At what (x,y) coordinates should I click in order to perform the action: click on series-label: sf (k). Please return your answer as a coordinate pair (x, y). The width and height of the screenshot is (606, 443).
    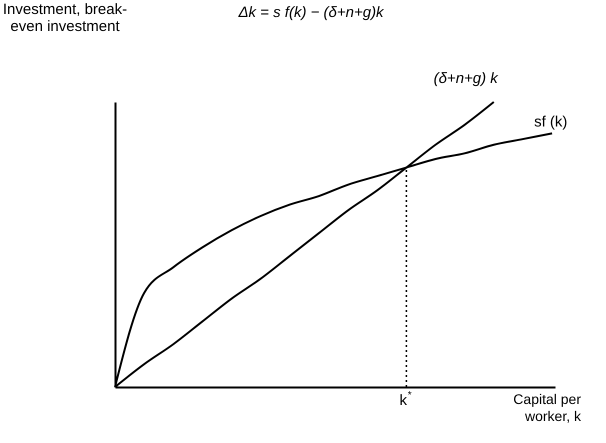
    Looking at the image, I should click on (551, 121).